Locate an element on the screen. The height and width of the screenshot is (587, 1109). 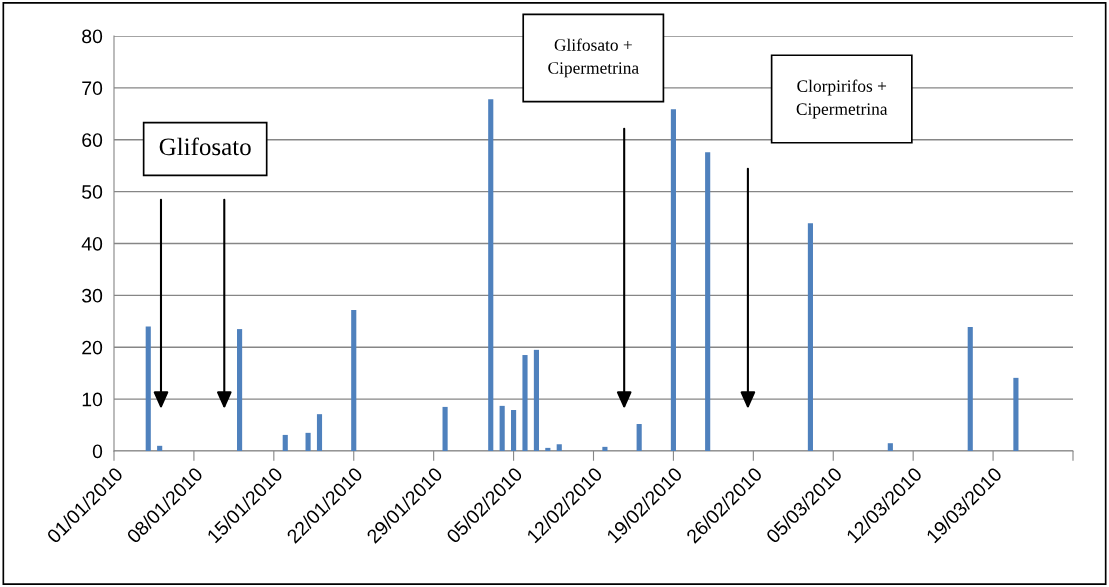
annotation: Clorpirifos + Cipermetrina is located at coordinates (842, 99).